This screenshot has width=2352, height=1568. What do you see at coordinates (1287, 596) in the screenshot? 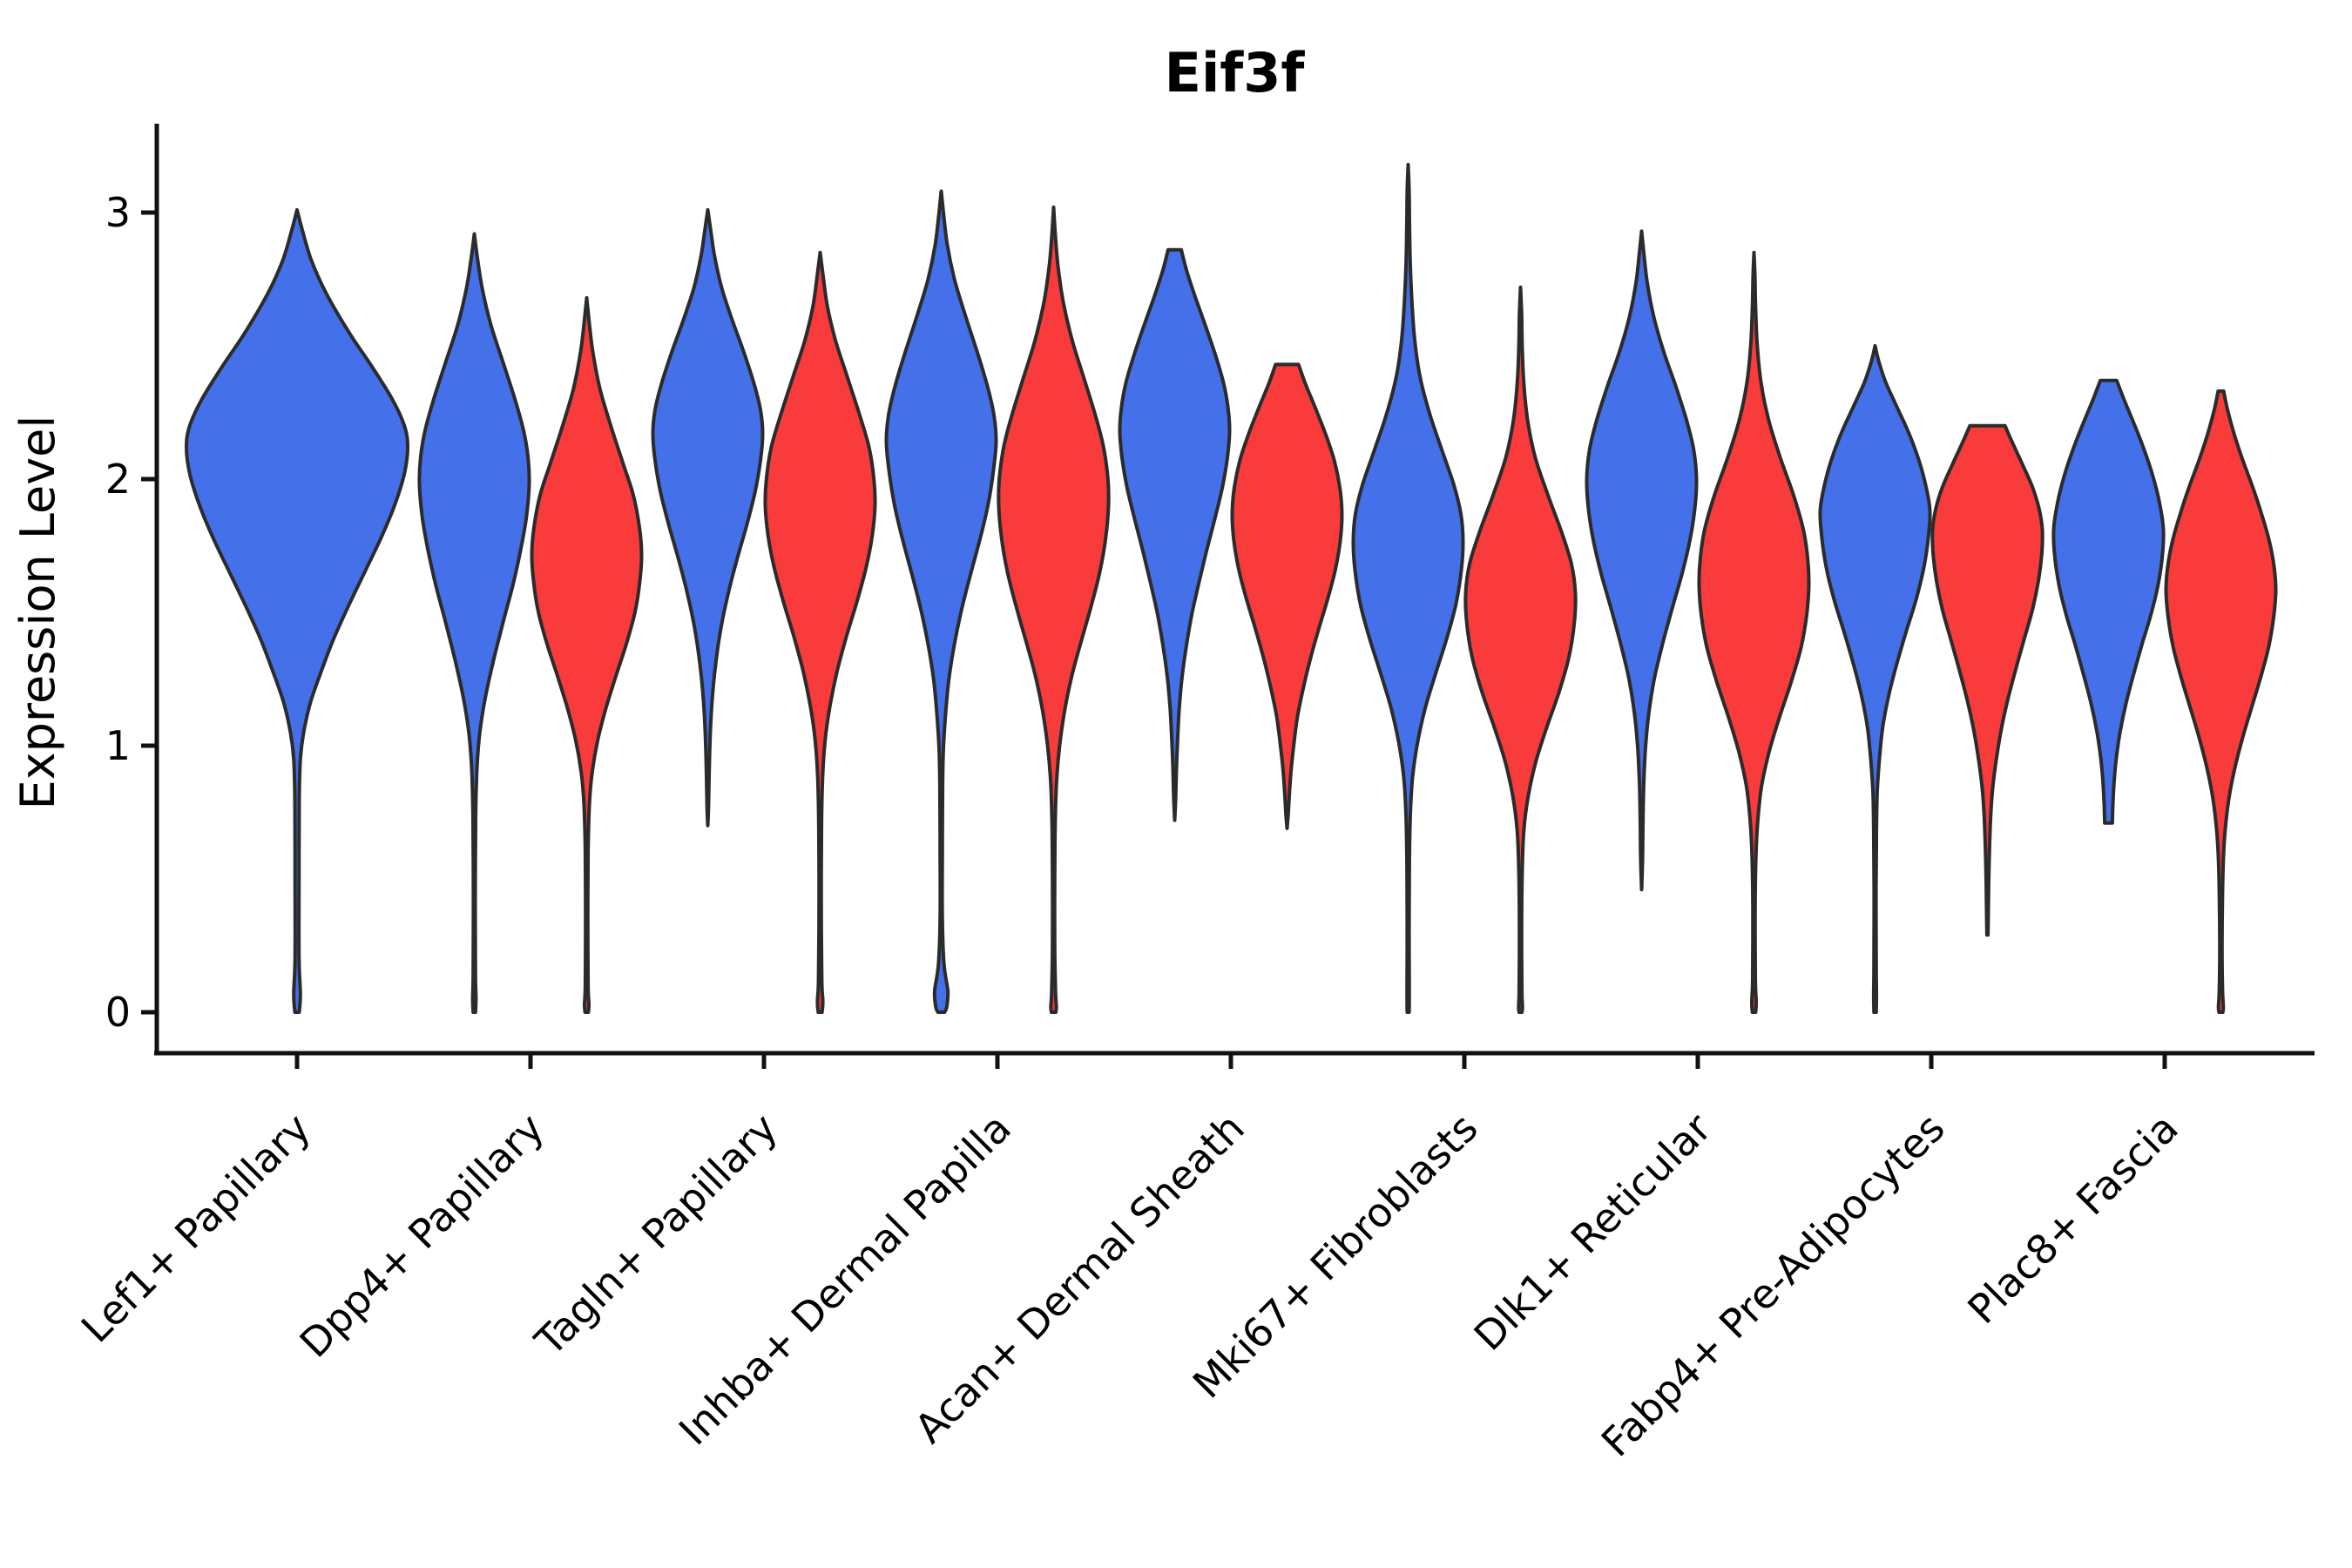
I see `violin-Acan+-red` at bounding box center [1287, 596].